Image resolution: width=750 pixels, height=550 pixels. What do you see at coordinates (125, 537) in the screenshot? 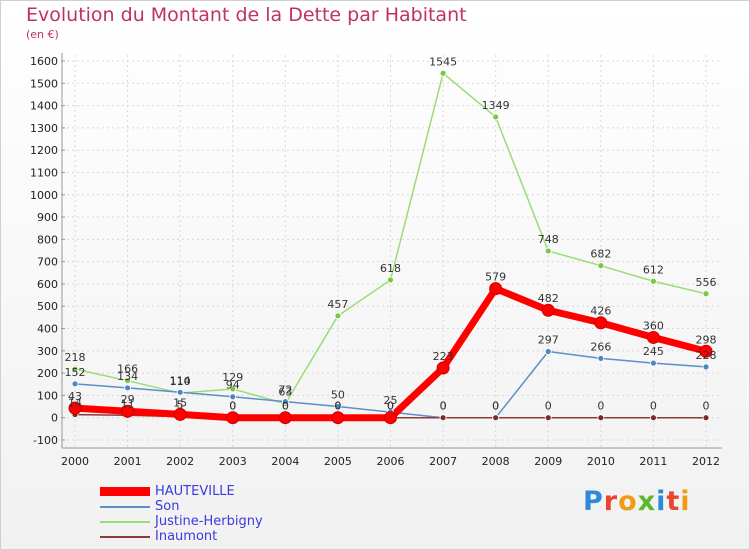
I see `legend-swatch-inaumont` at bounding box center [125, 537].